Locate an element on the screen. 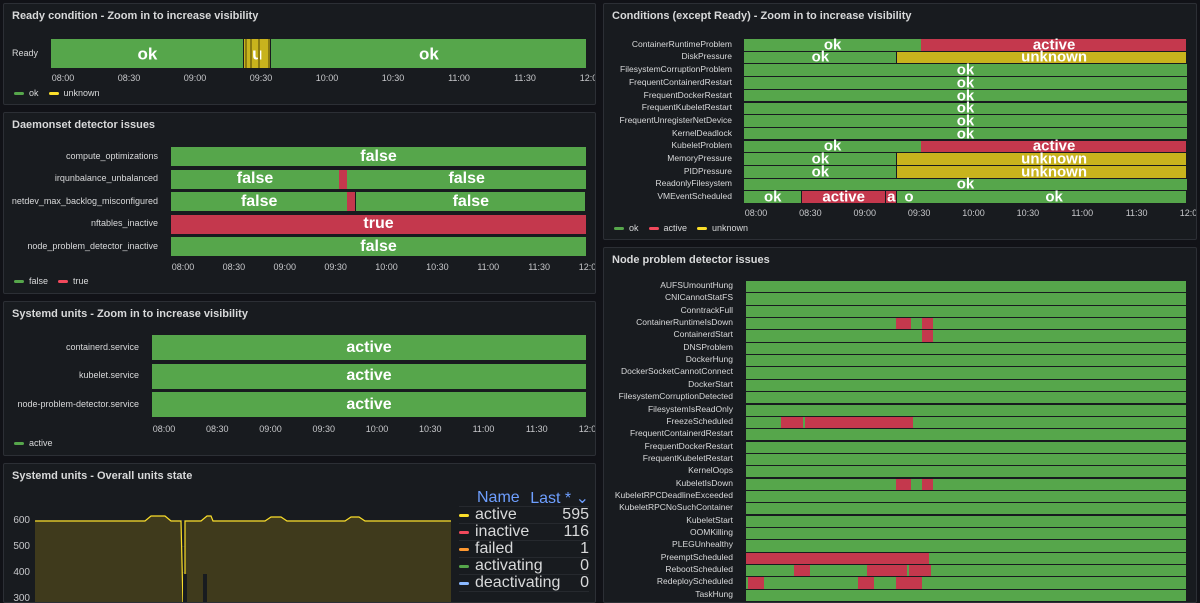  legend-item: true is located at coordinates (73, 281).